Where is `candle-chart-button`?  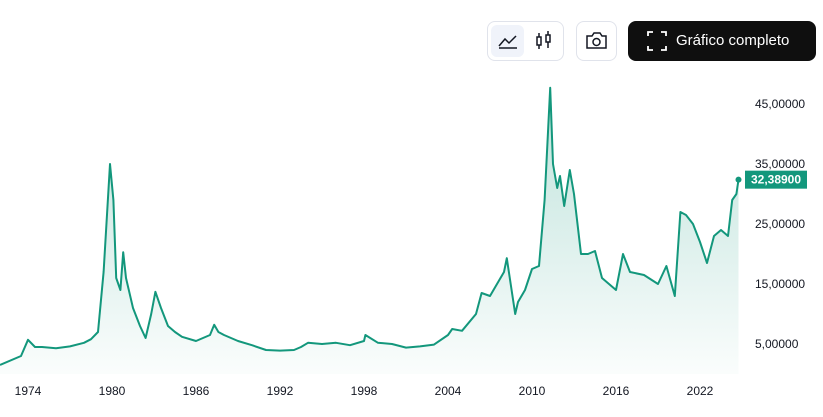
candle-chart-button is located at coordinates (544, 41).